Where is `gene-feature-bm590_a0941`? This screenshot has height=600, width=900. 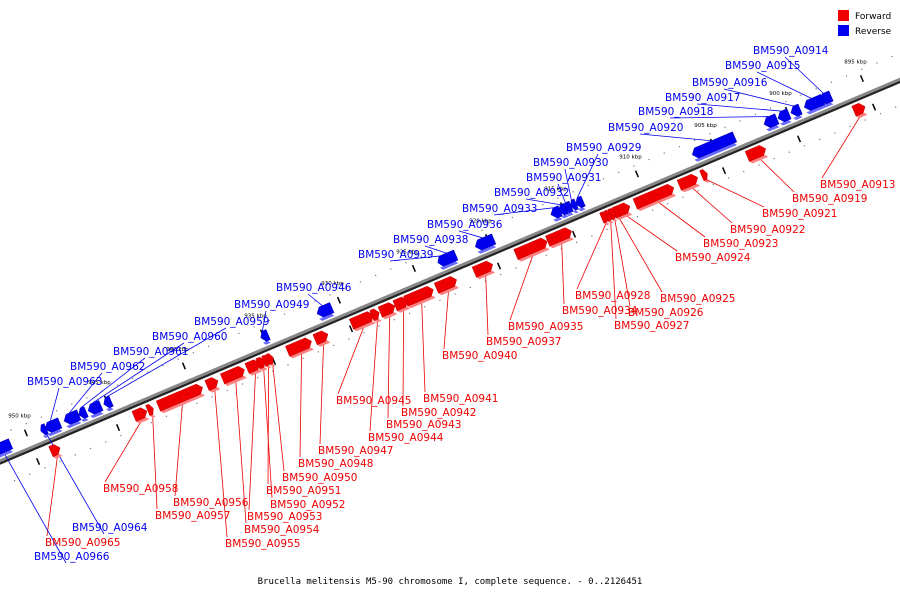
gene-feature-bm590_a0941 is located at coordinates (418, 296).